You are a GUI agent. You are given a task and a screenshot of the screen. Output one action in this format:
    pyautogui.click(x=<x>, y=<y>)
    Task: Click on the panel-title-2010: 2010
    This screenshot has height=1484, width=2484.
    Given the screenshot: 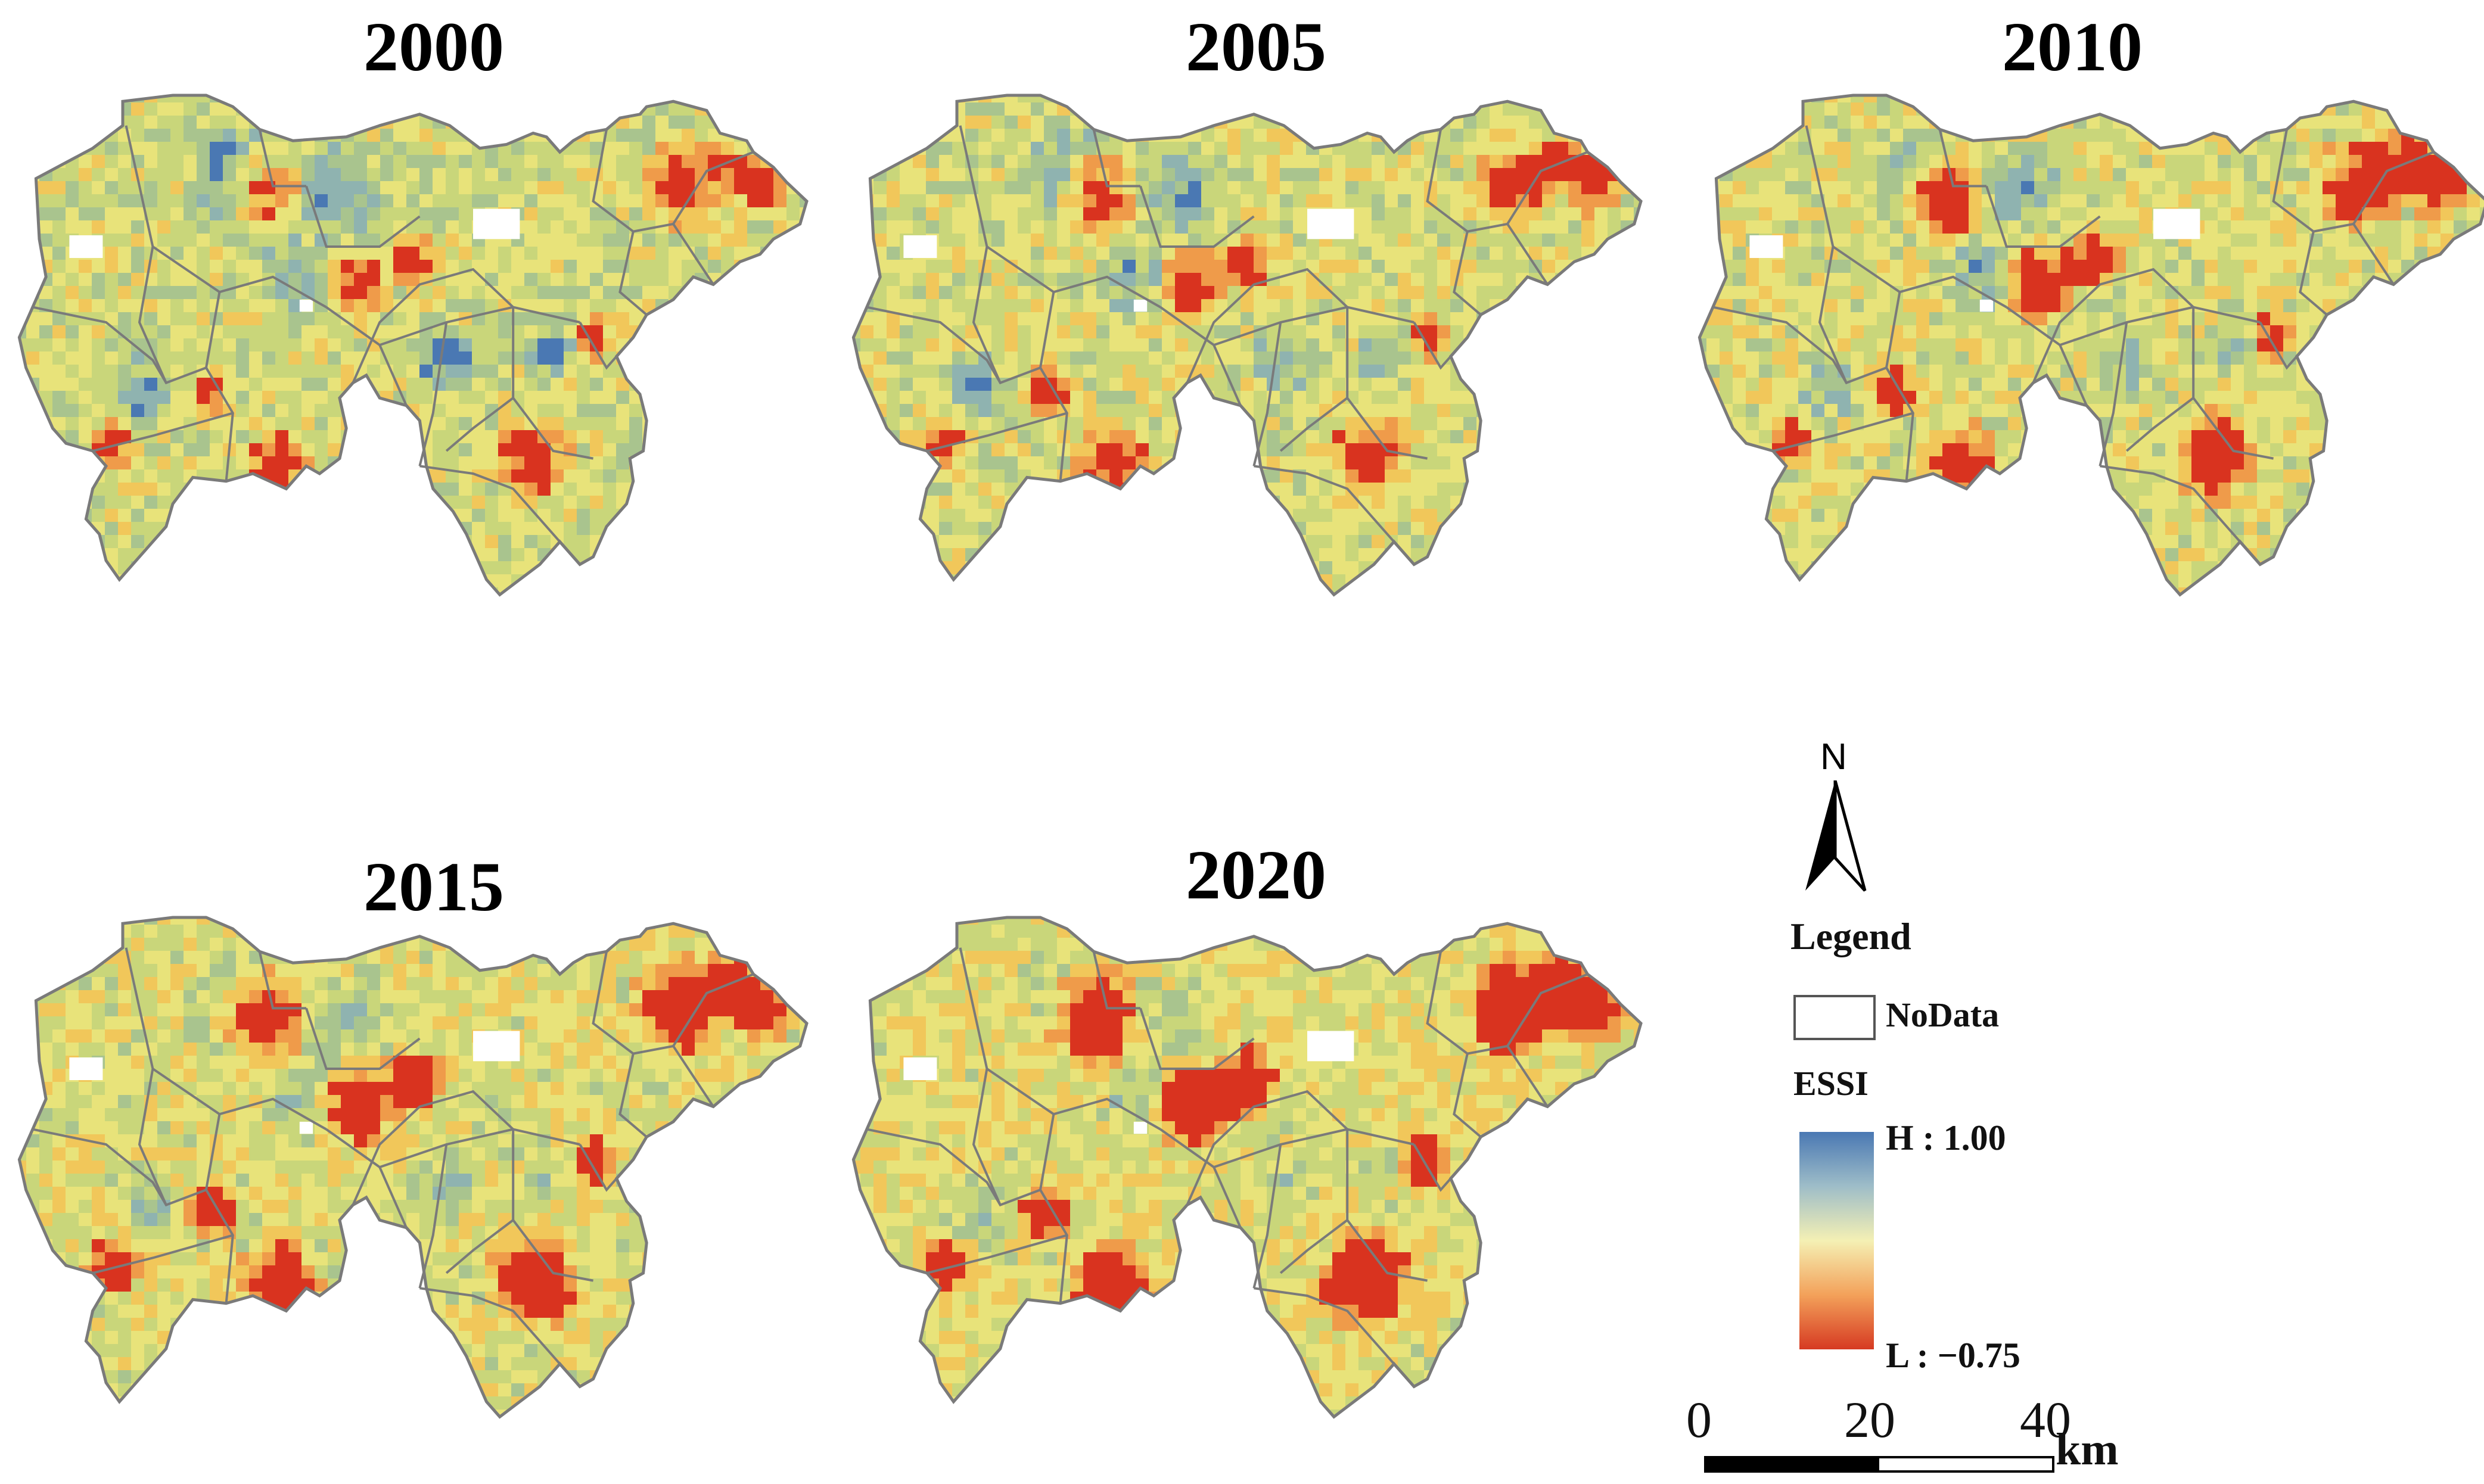 What is the action you would take?
    pyautogui.click(x=2072, y=47)
    